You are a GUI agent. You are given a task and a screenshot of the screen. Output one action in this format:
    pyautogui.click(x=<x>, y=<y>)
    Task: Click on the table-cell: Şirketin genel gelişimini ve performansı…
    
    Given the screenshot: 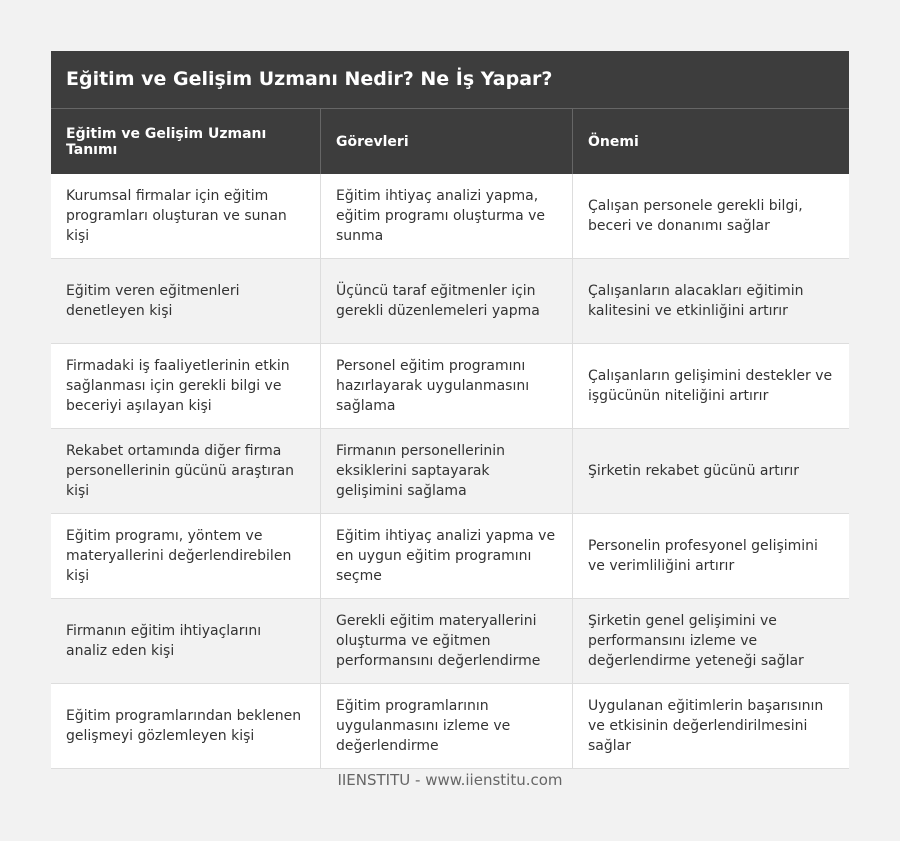 What is the action you would take?
    pyautogui.click(x=710, y=641)
    